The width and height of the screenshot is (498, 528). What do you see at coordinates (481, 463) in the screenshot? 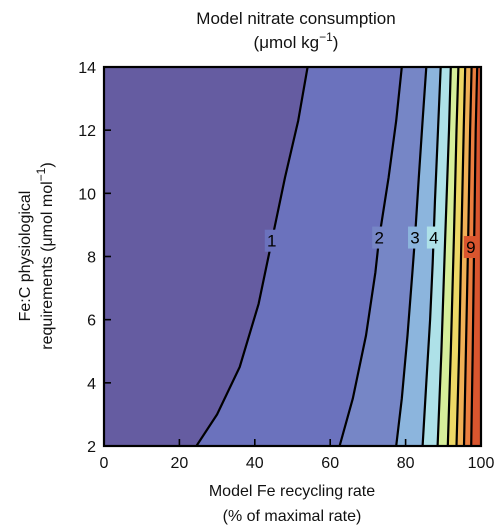
I see `x-tick-label: 100` at bounding box center [481, 463].